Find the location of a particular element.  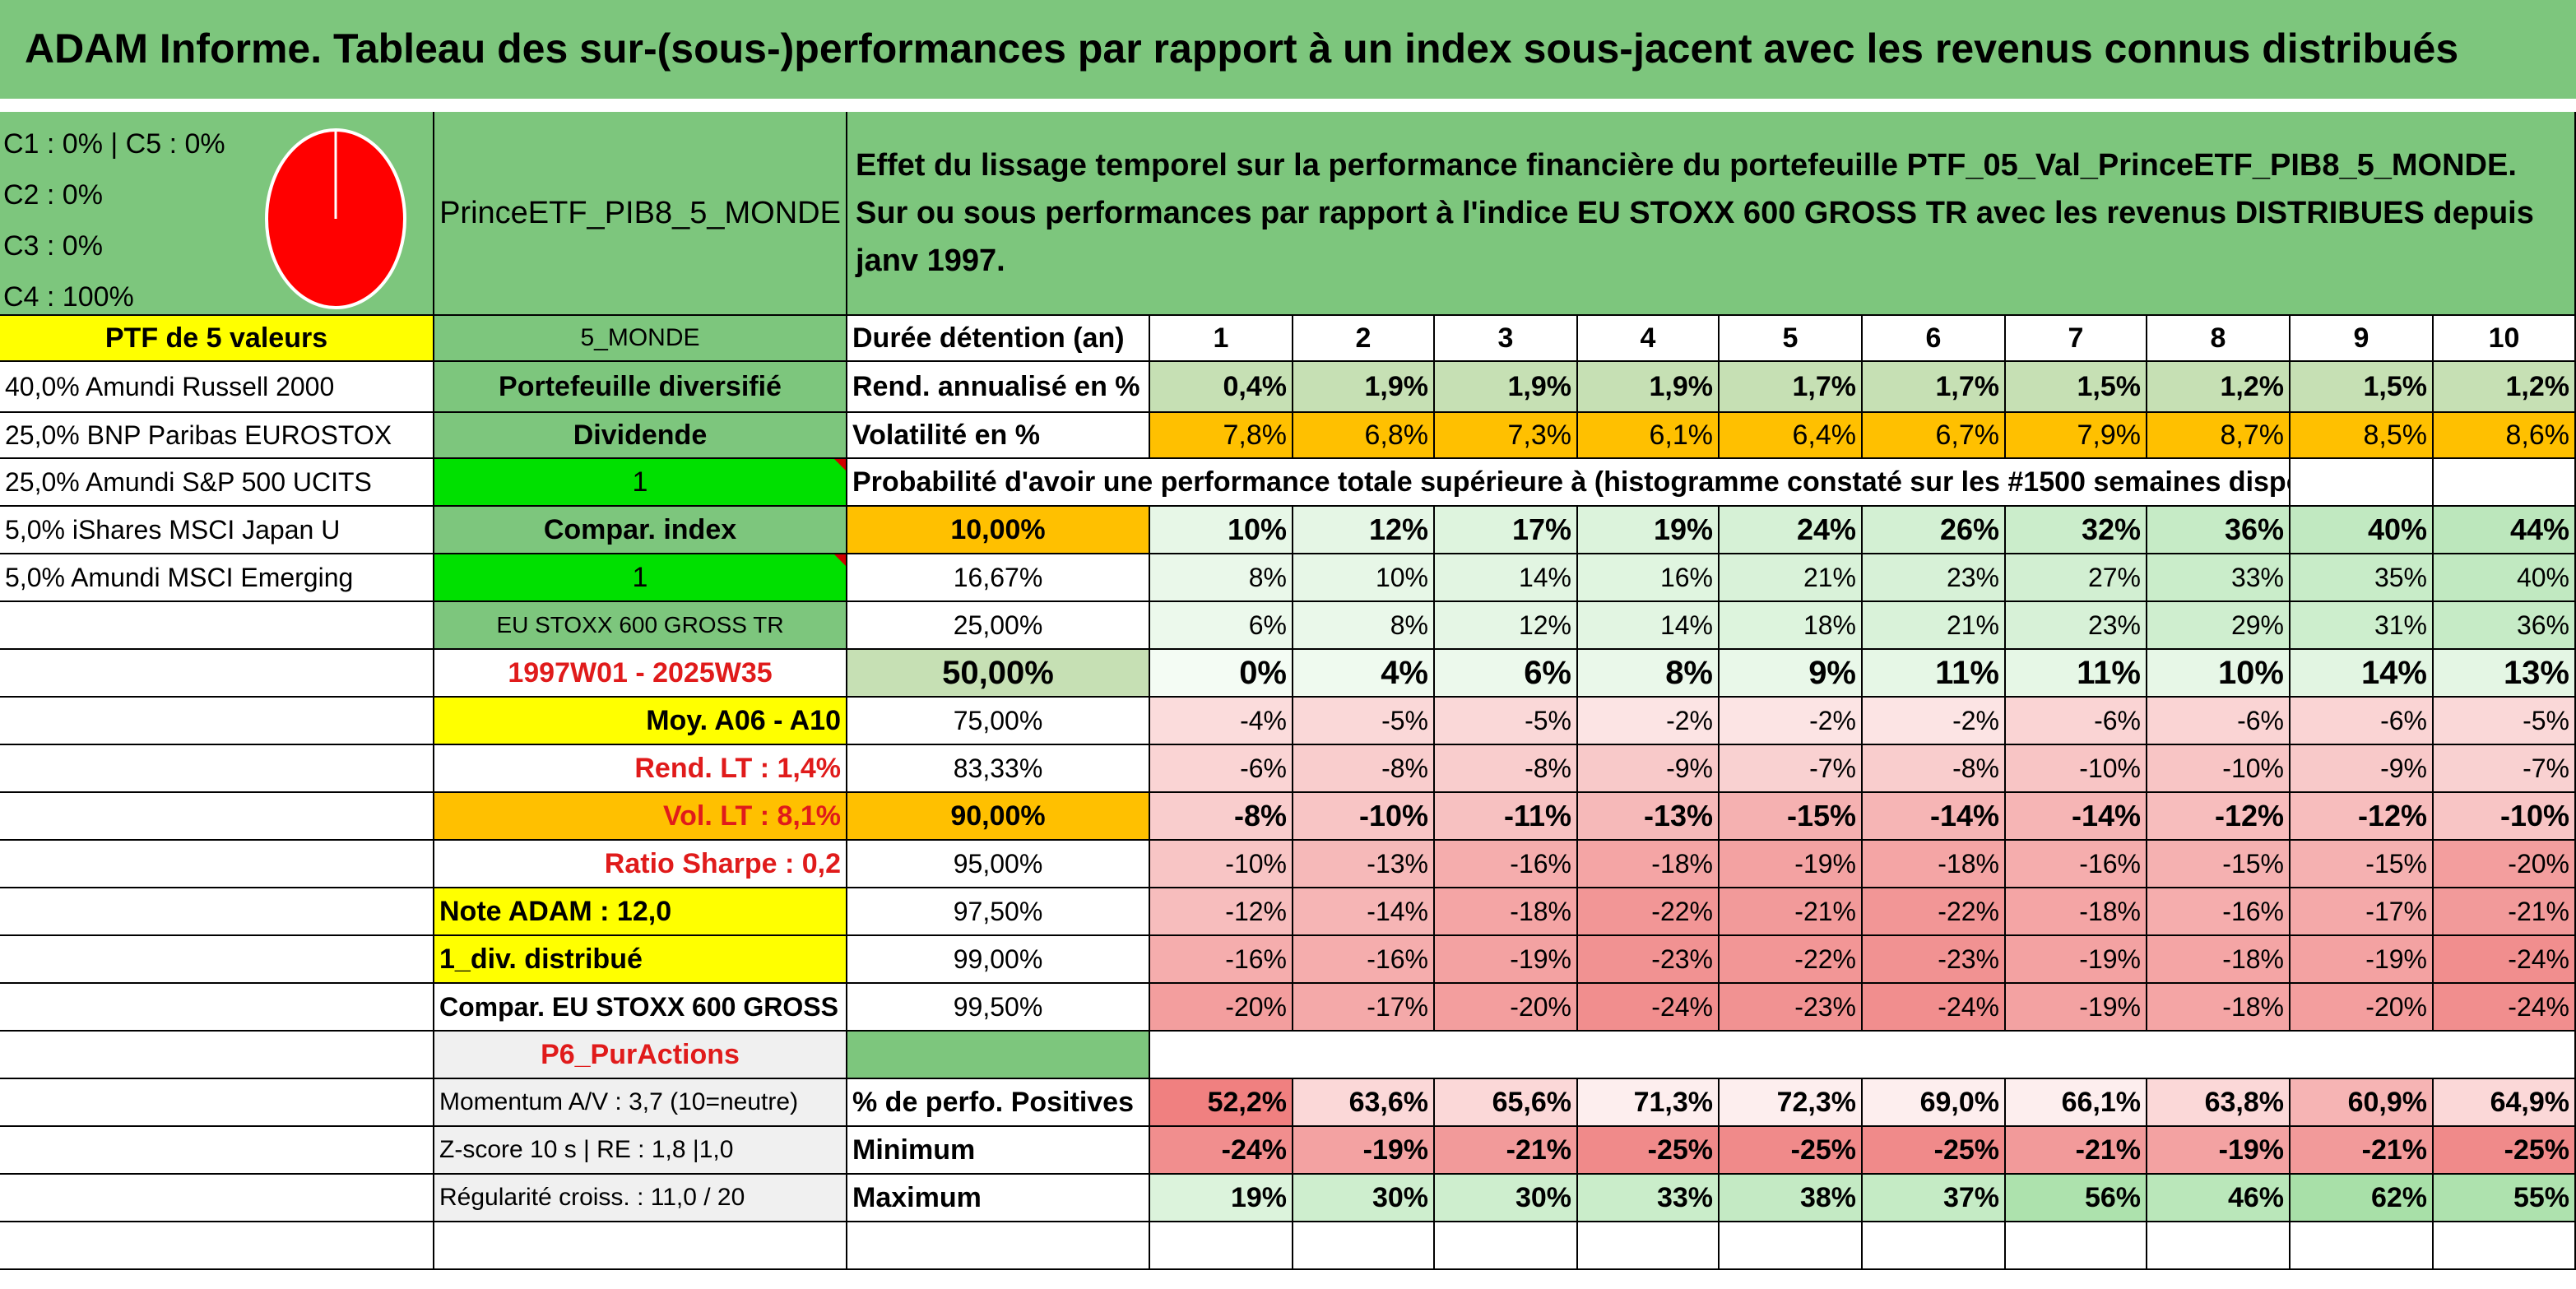

quantile-cell: 24% is located at coordinates (1792, 530).